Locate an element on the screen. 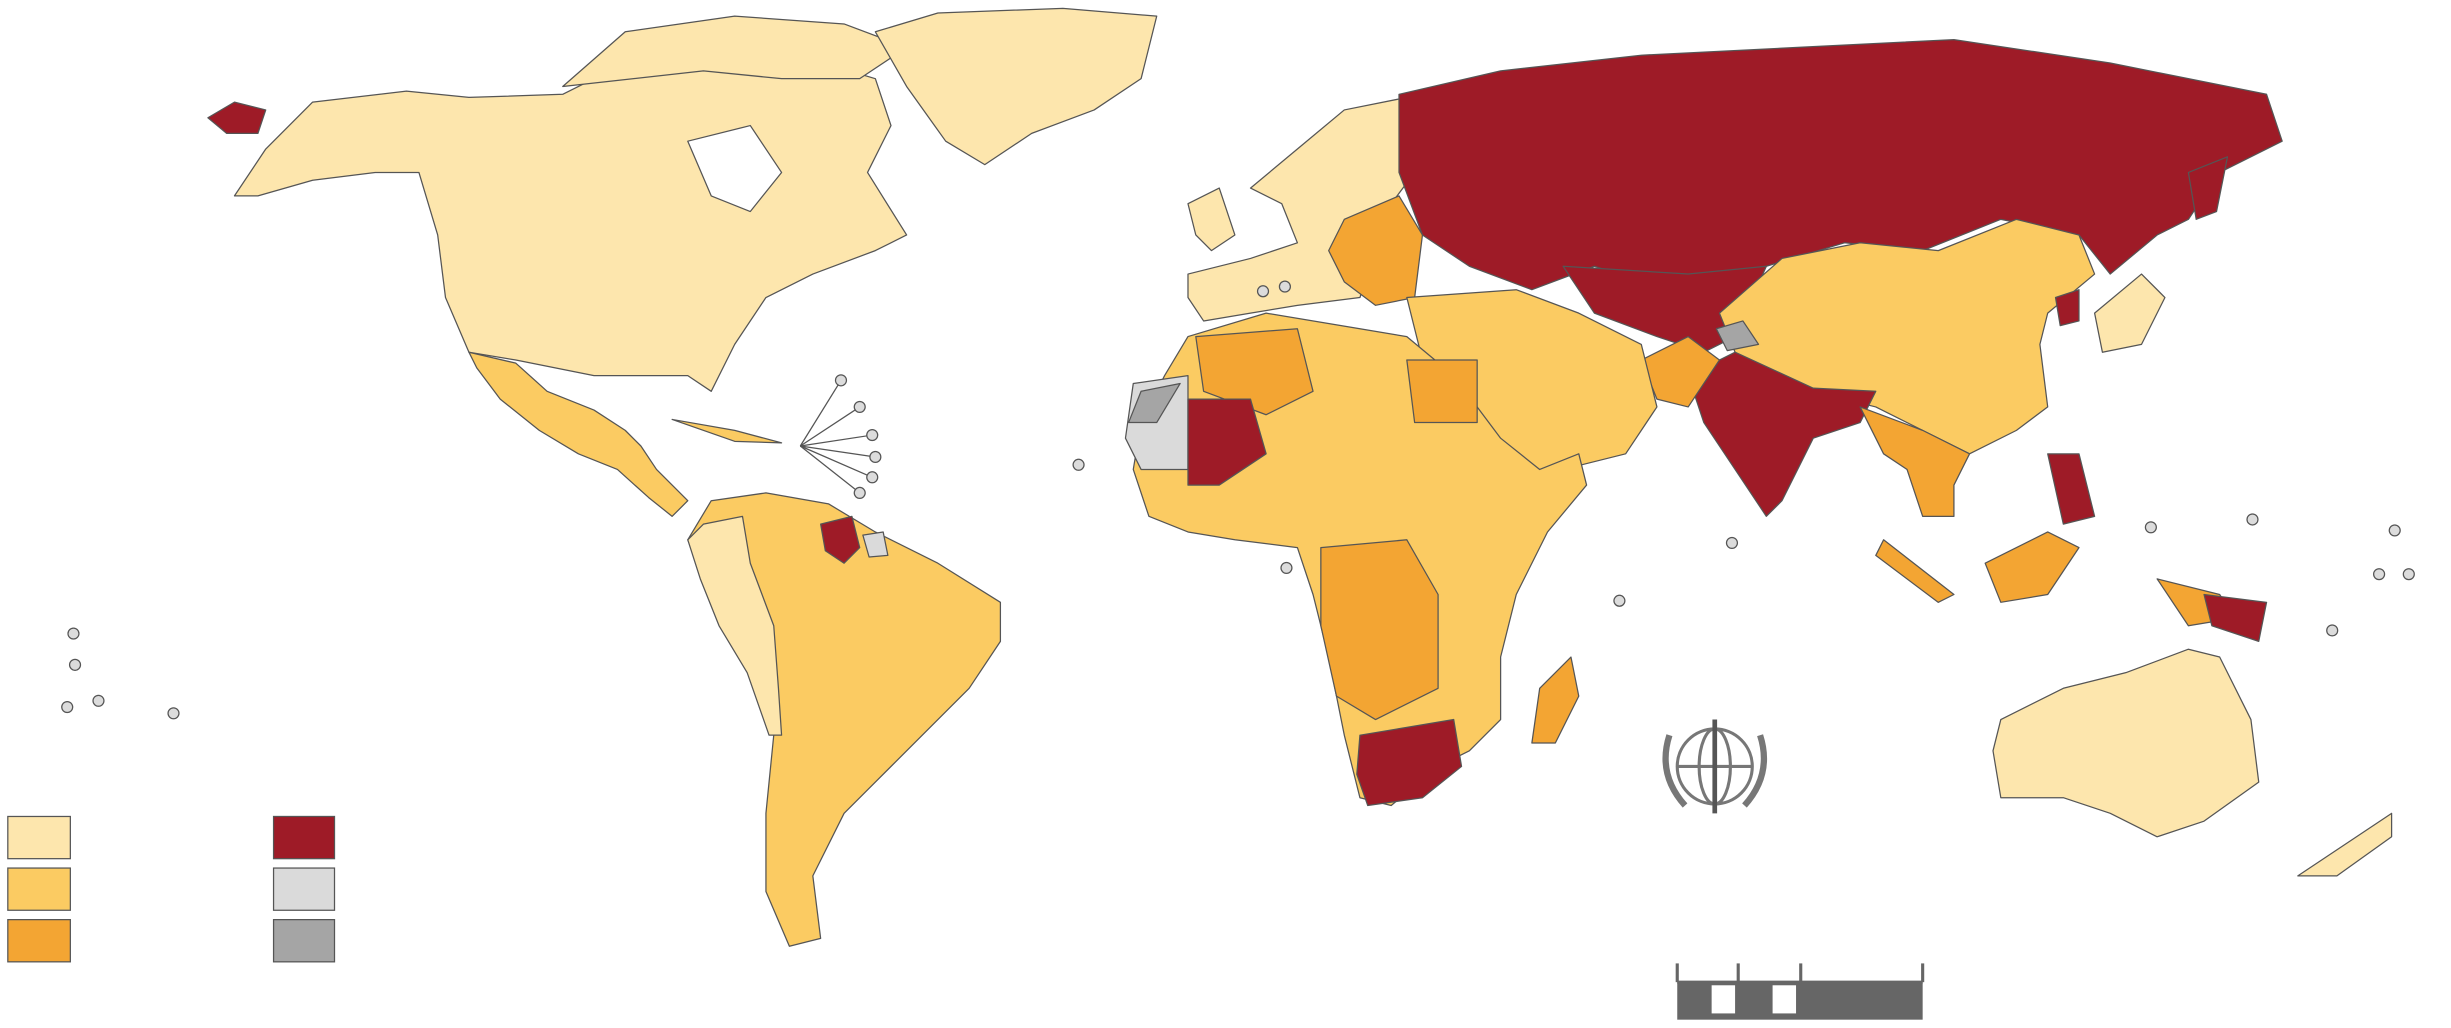 The width and height of the screenshot is (2451, 1028). logo-wreath is located at coordinates (1715, 771).